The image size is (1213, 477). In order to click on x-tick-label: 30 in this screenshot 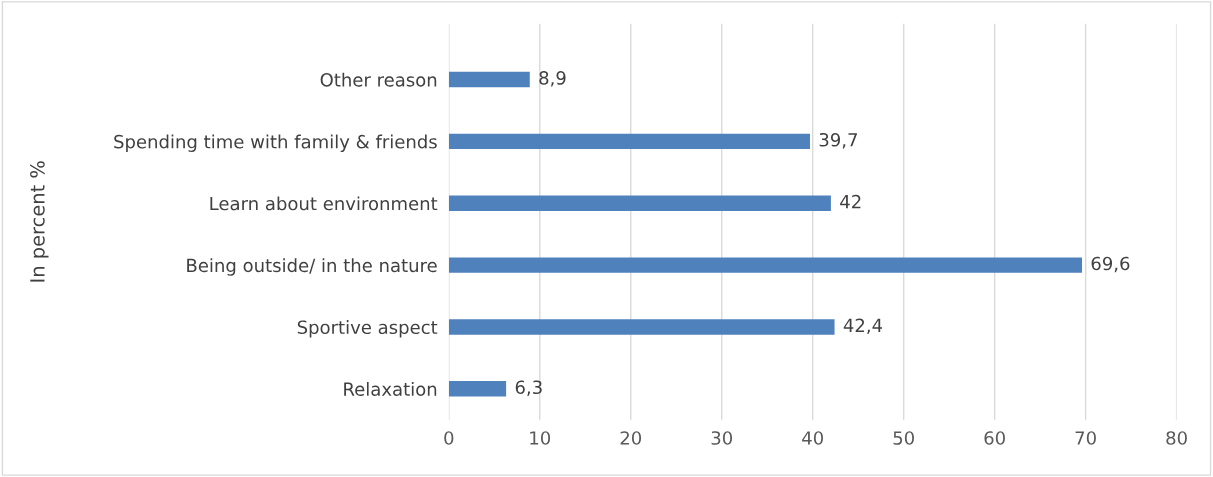, I will do `click(722, 438)`.